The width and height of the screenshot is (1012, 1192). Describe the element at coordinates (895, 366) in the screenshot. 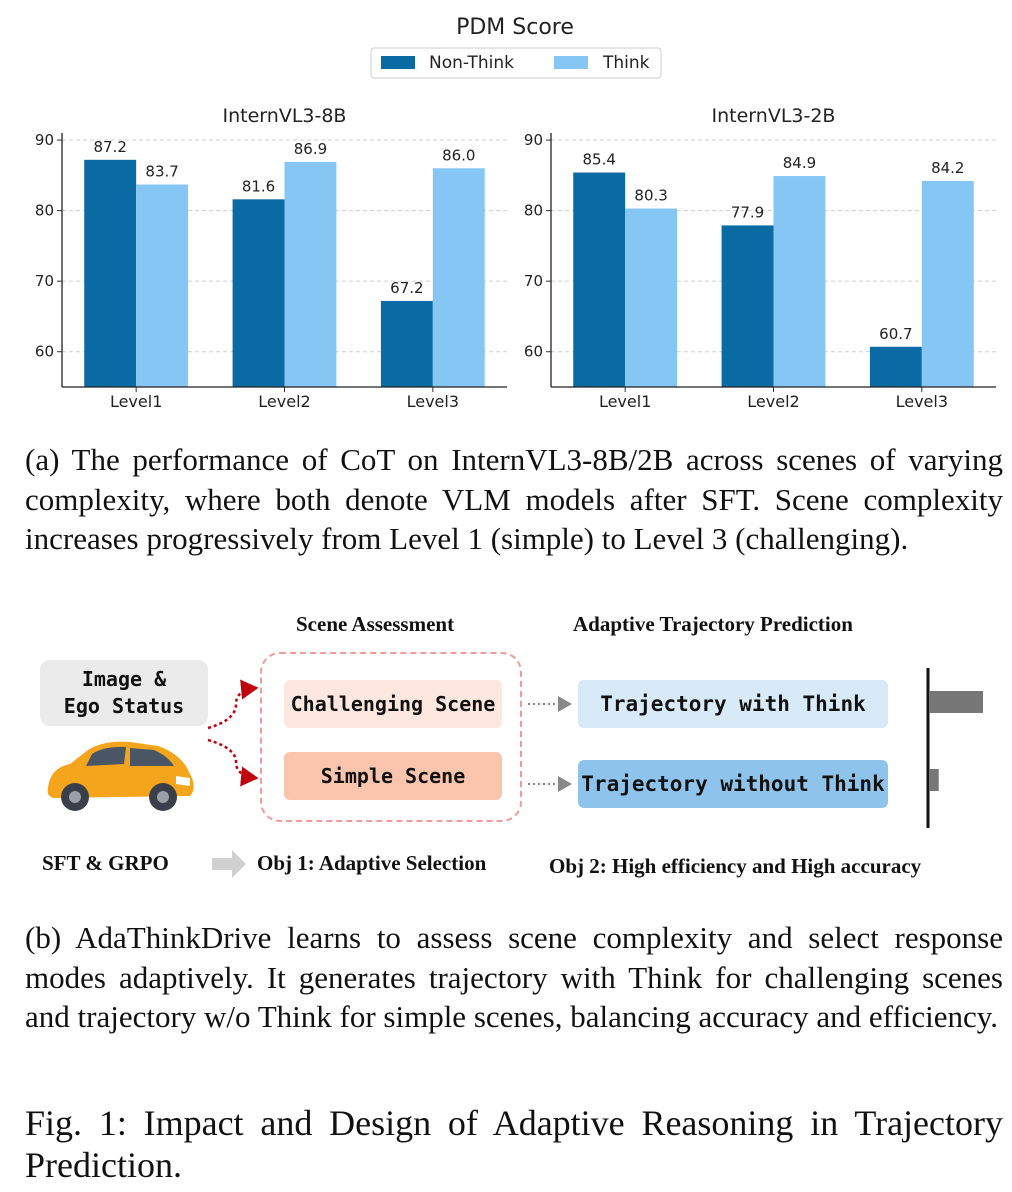

I see `bar-internvl3-2b-level3-non-think` at that location.